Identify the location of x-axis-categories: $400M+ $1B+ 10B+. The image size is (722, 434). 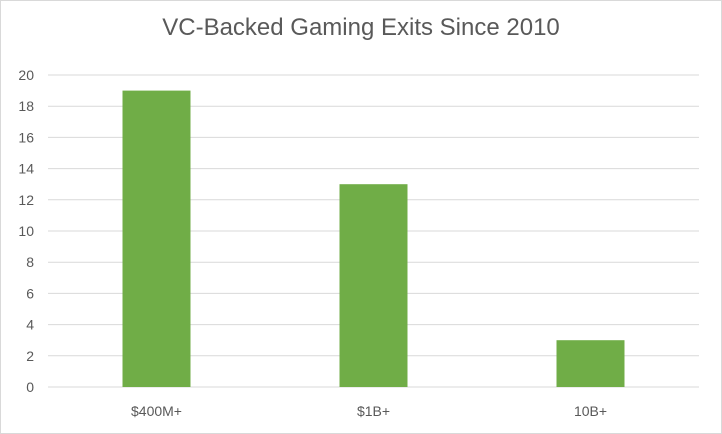
(369, 411).